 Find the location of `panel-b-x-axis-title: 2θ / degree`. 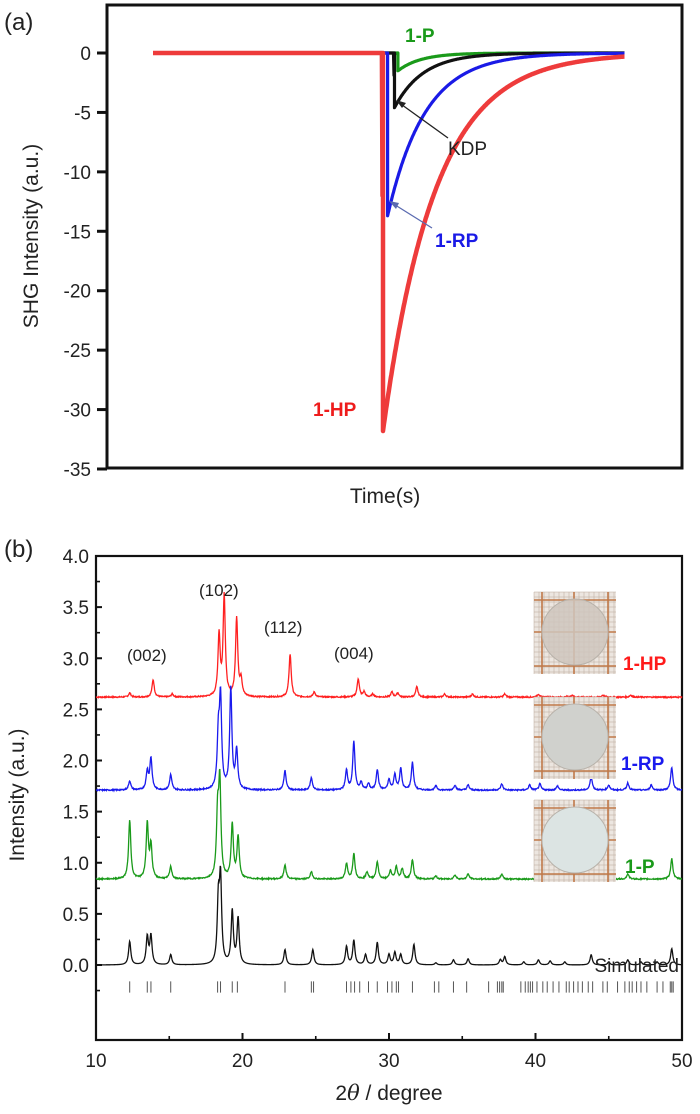

panel-b-x-axis-title: 2θ / degree is located at coordinates (388, 1093).